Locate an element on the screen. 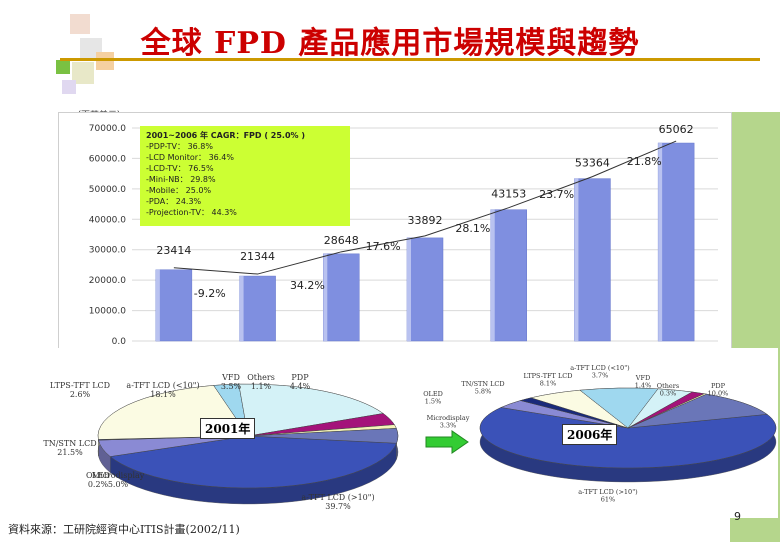 The width and height of the screenshot is (780, 542). cagr-line: -Mini-NB： 29.8% is located at coordinates (245, 179).